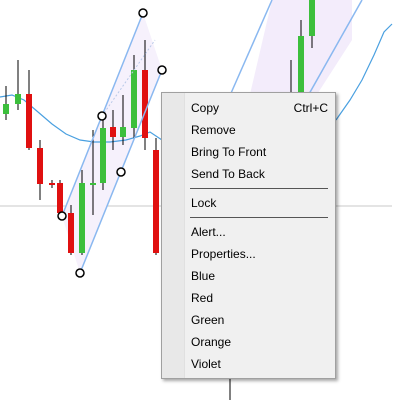  I want to click on menu-item-color-violet: Violet, so click(259, 364).